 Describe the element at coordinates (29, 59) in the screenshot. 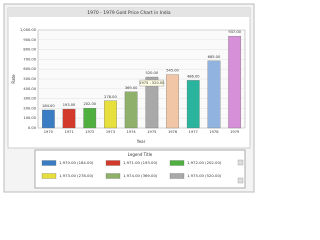

I see `y-tick-label: 700.00` at that location.